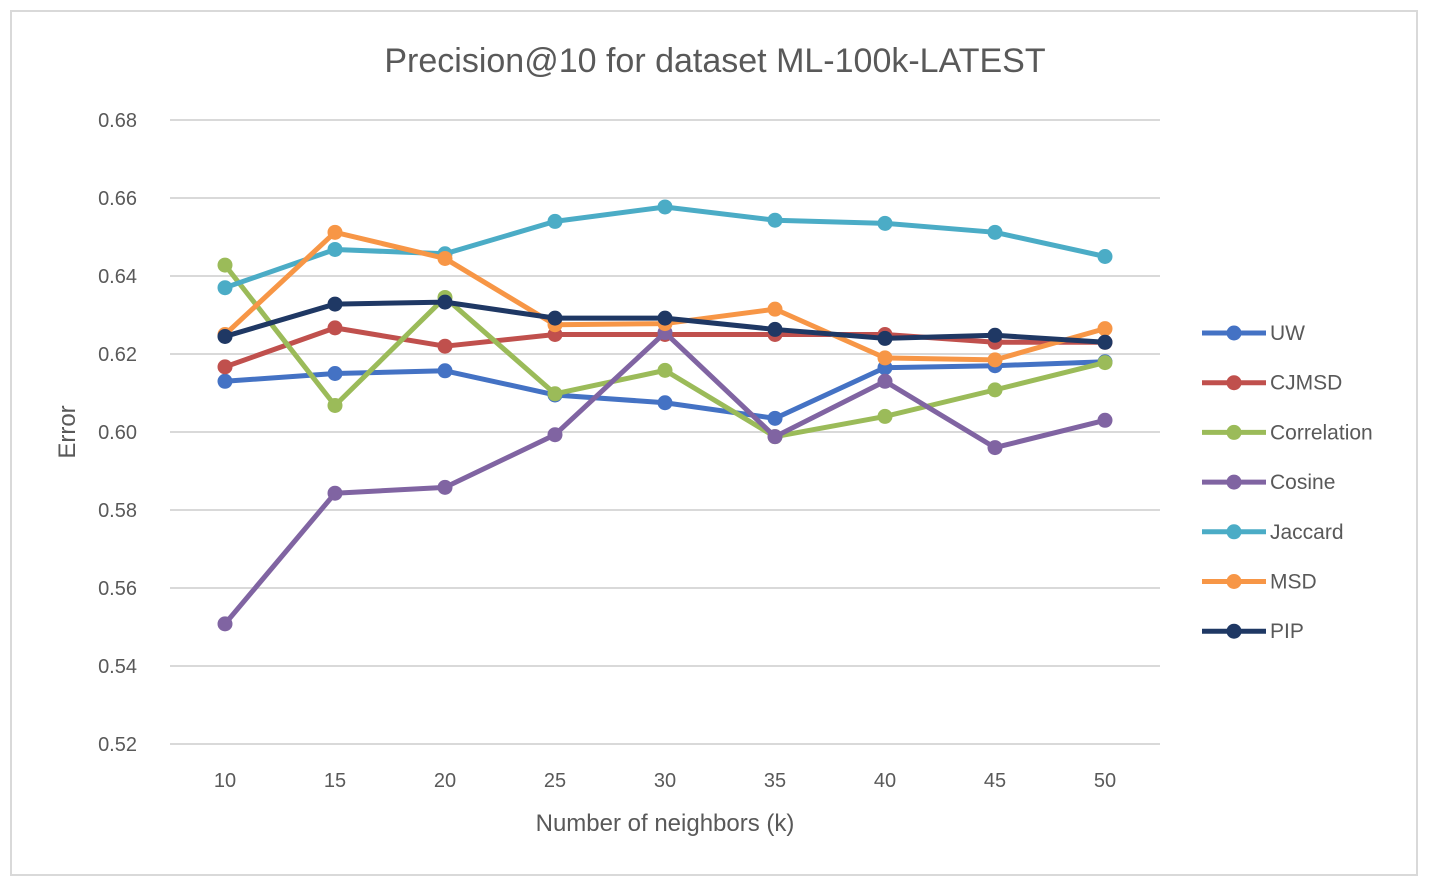 This screenshot has width=1429, height=886. I want to click on legend-label: Jaccard, so click(1307, 532).